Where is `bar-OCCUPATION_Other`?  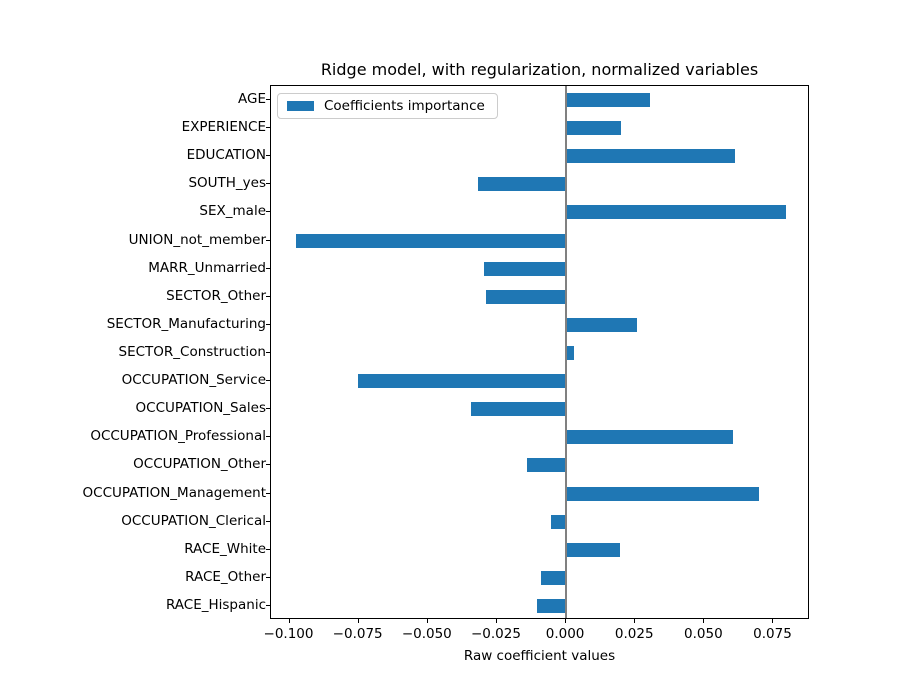 bar-OCCUPATION_Other is located at coordinates (546, 465).